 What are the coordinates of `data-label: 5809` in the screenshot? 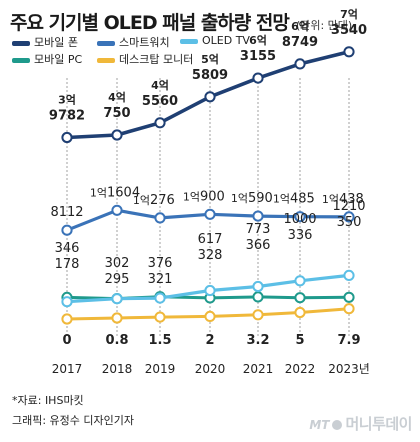 It's located at (210, 75).